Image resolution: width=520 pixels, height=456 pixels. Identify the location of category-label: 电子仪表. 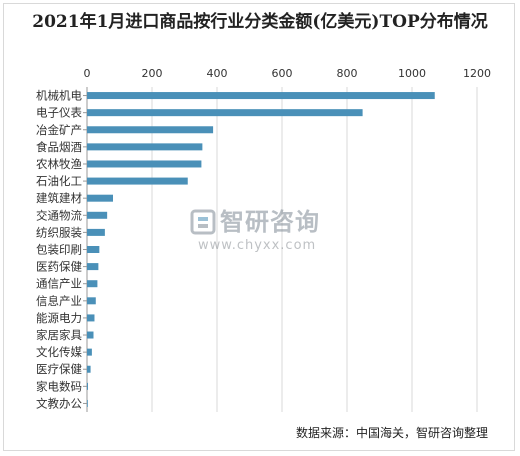
(59, 113).